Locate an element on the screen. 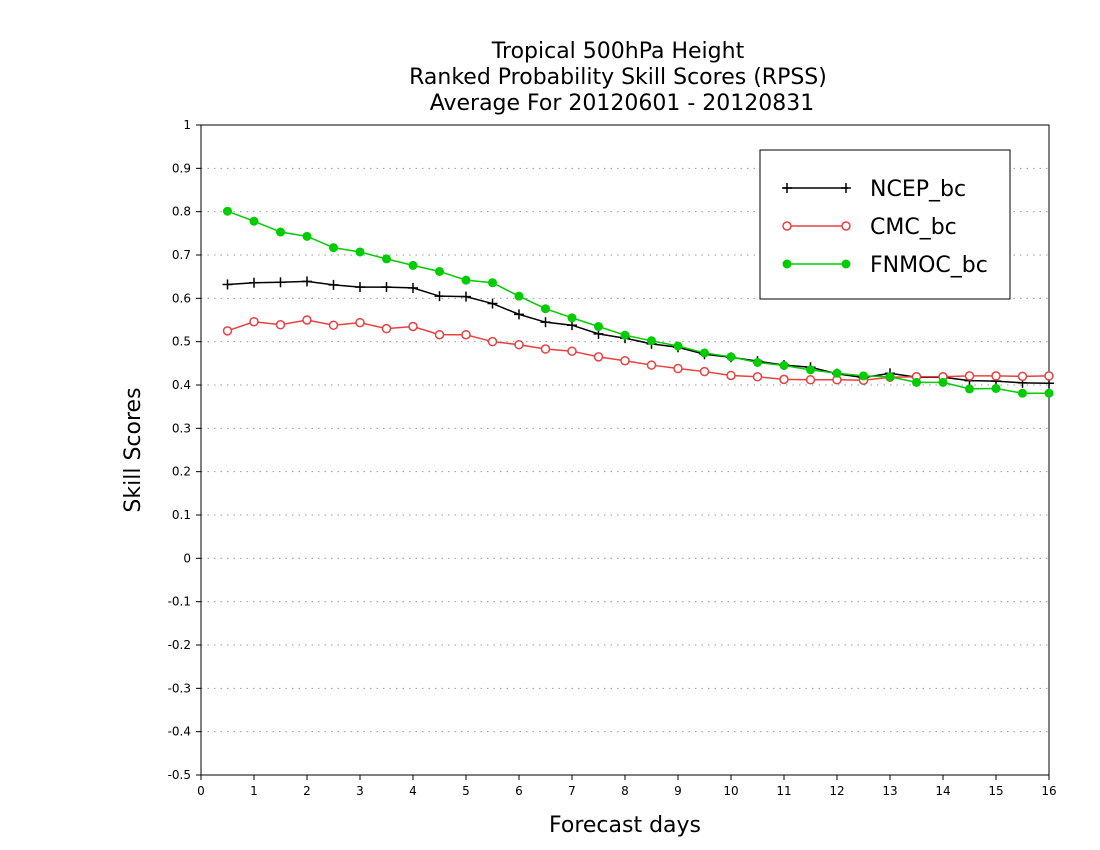 Image resolution: width=1100 pixels, height=850 pixels. x-tick-label: 10 is located at coordinates (730, 791).